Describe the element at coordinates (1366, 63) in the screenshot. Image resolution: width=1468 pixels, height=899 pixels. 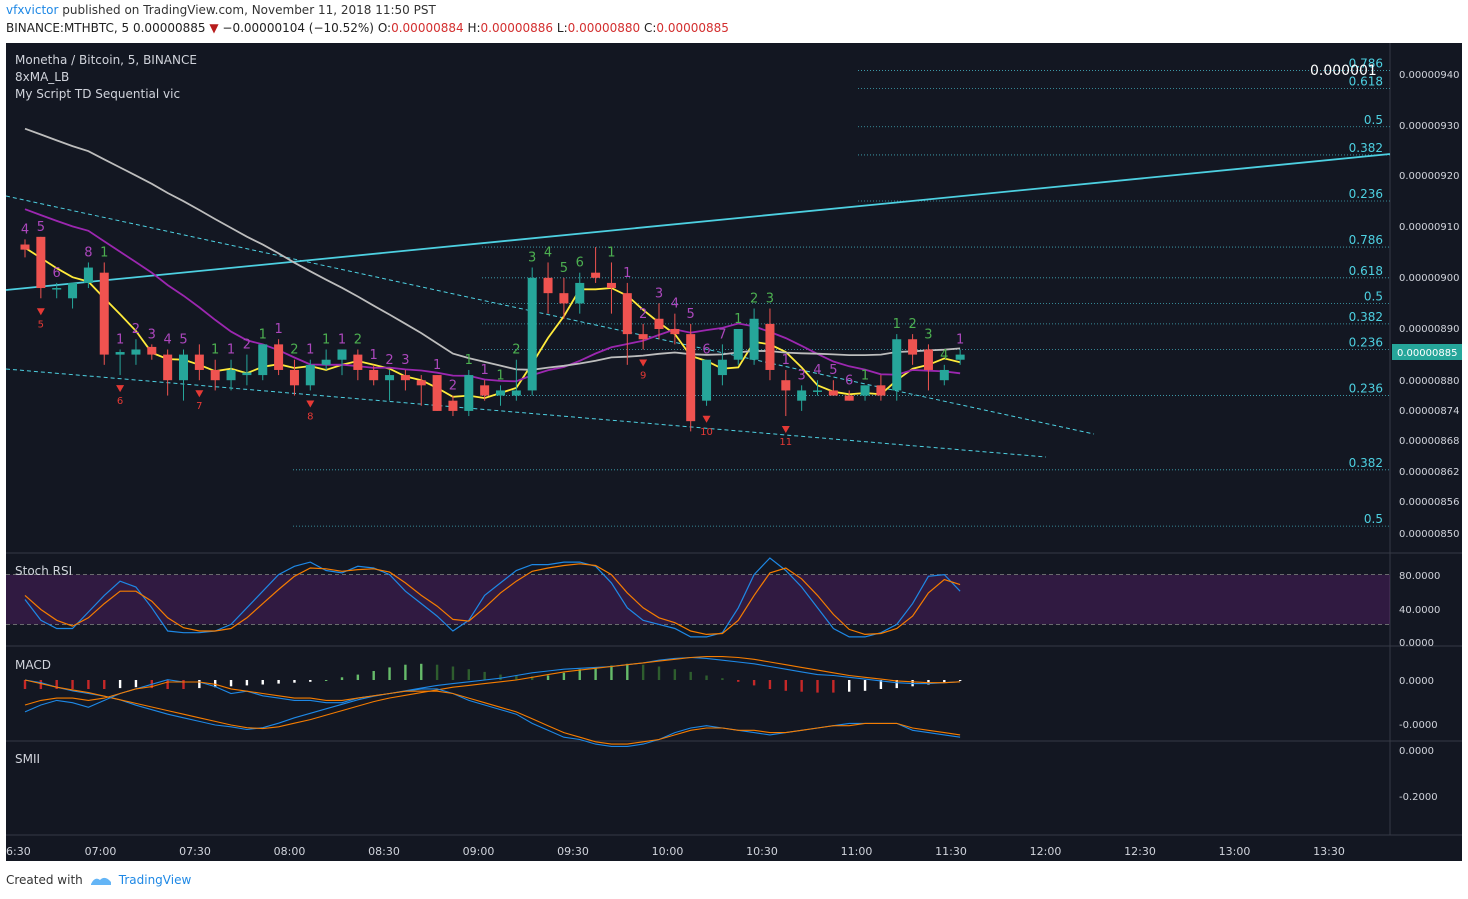
I see `fib-level-label: 0.786` at that location.